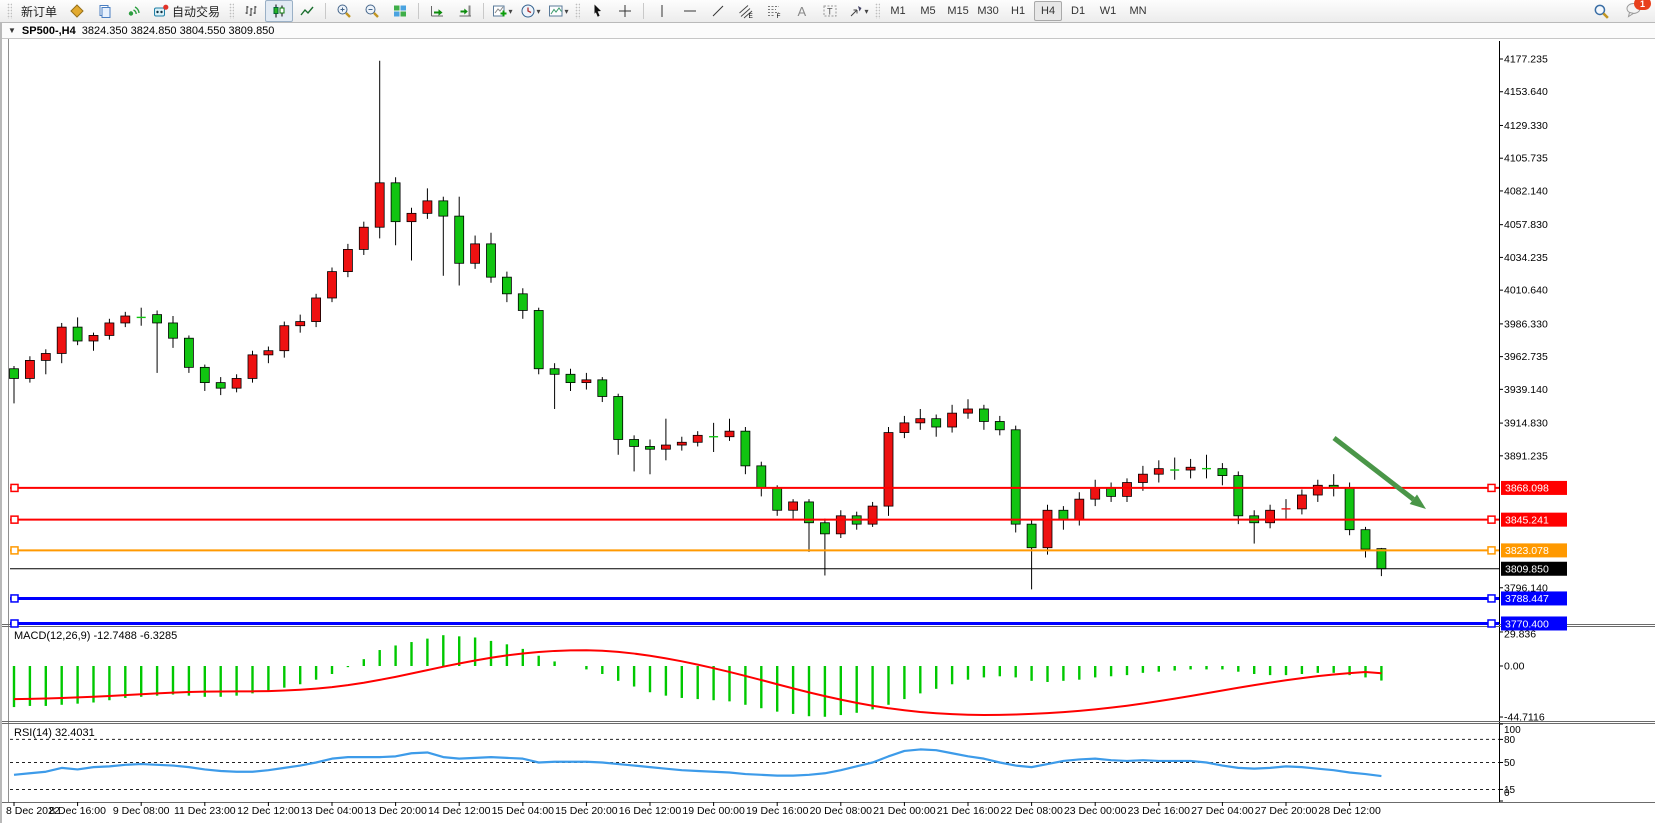 This screenshot has height=823, width=1655. I want to click on shapes-arrows-icon: ▾, so click(858, 11).